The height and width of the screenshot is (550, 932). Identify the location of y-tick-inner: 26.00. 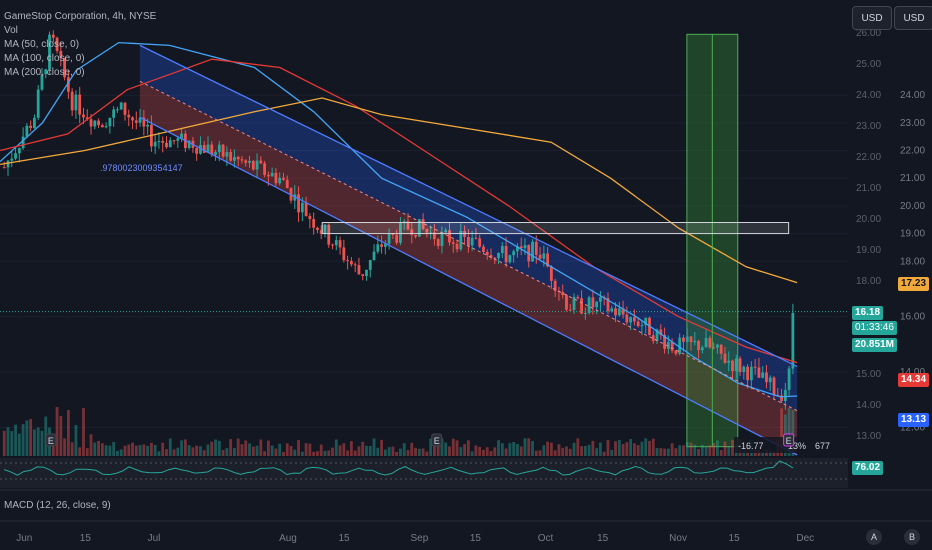
(868, 33).